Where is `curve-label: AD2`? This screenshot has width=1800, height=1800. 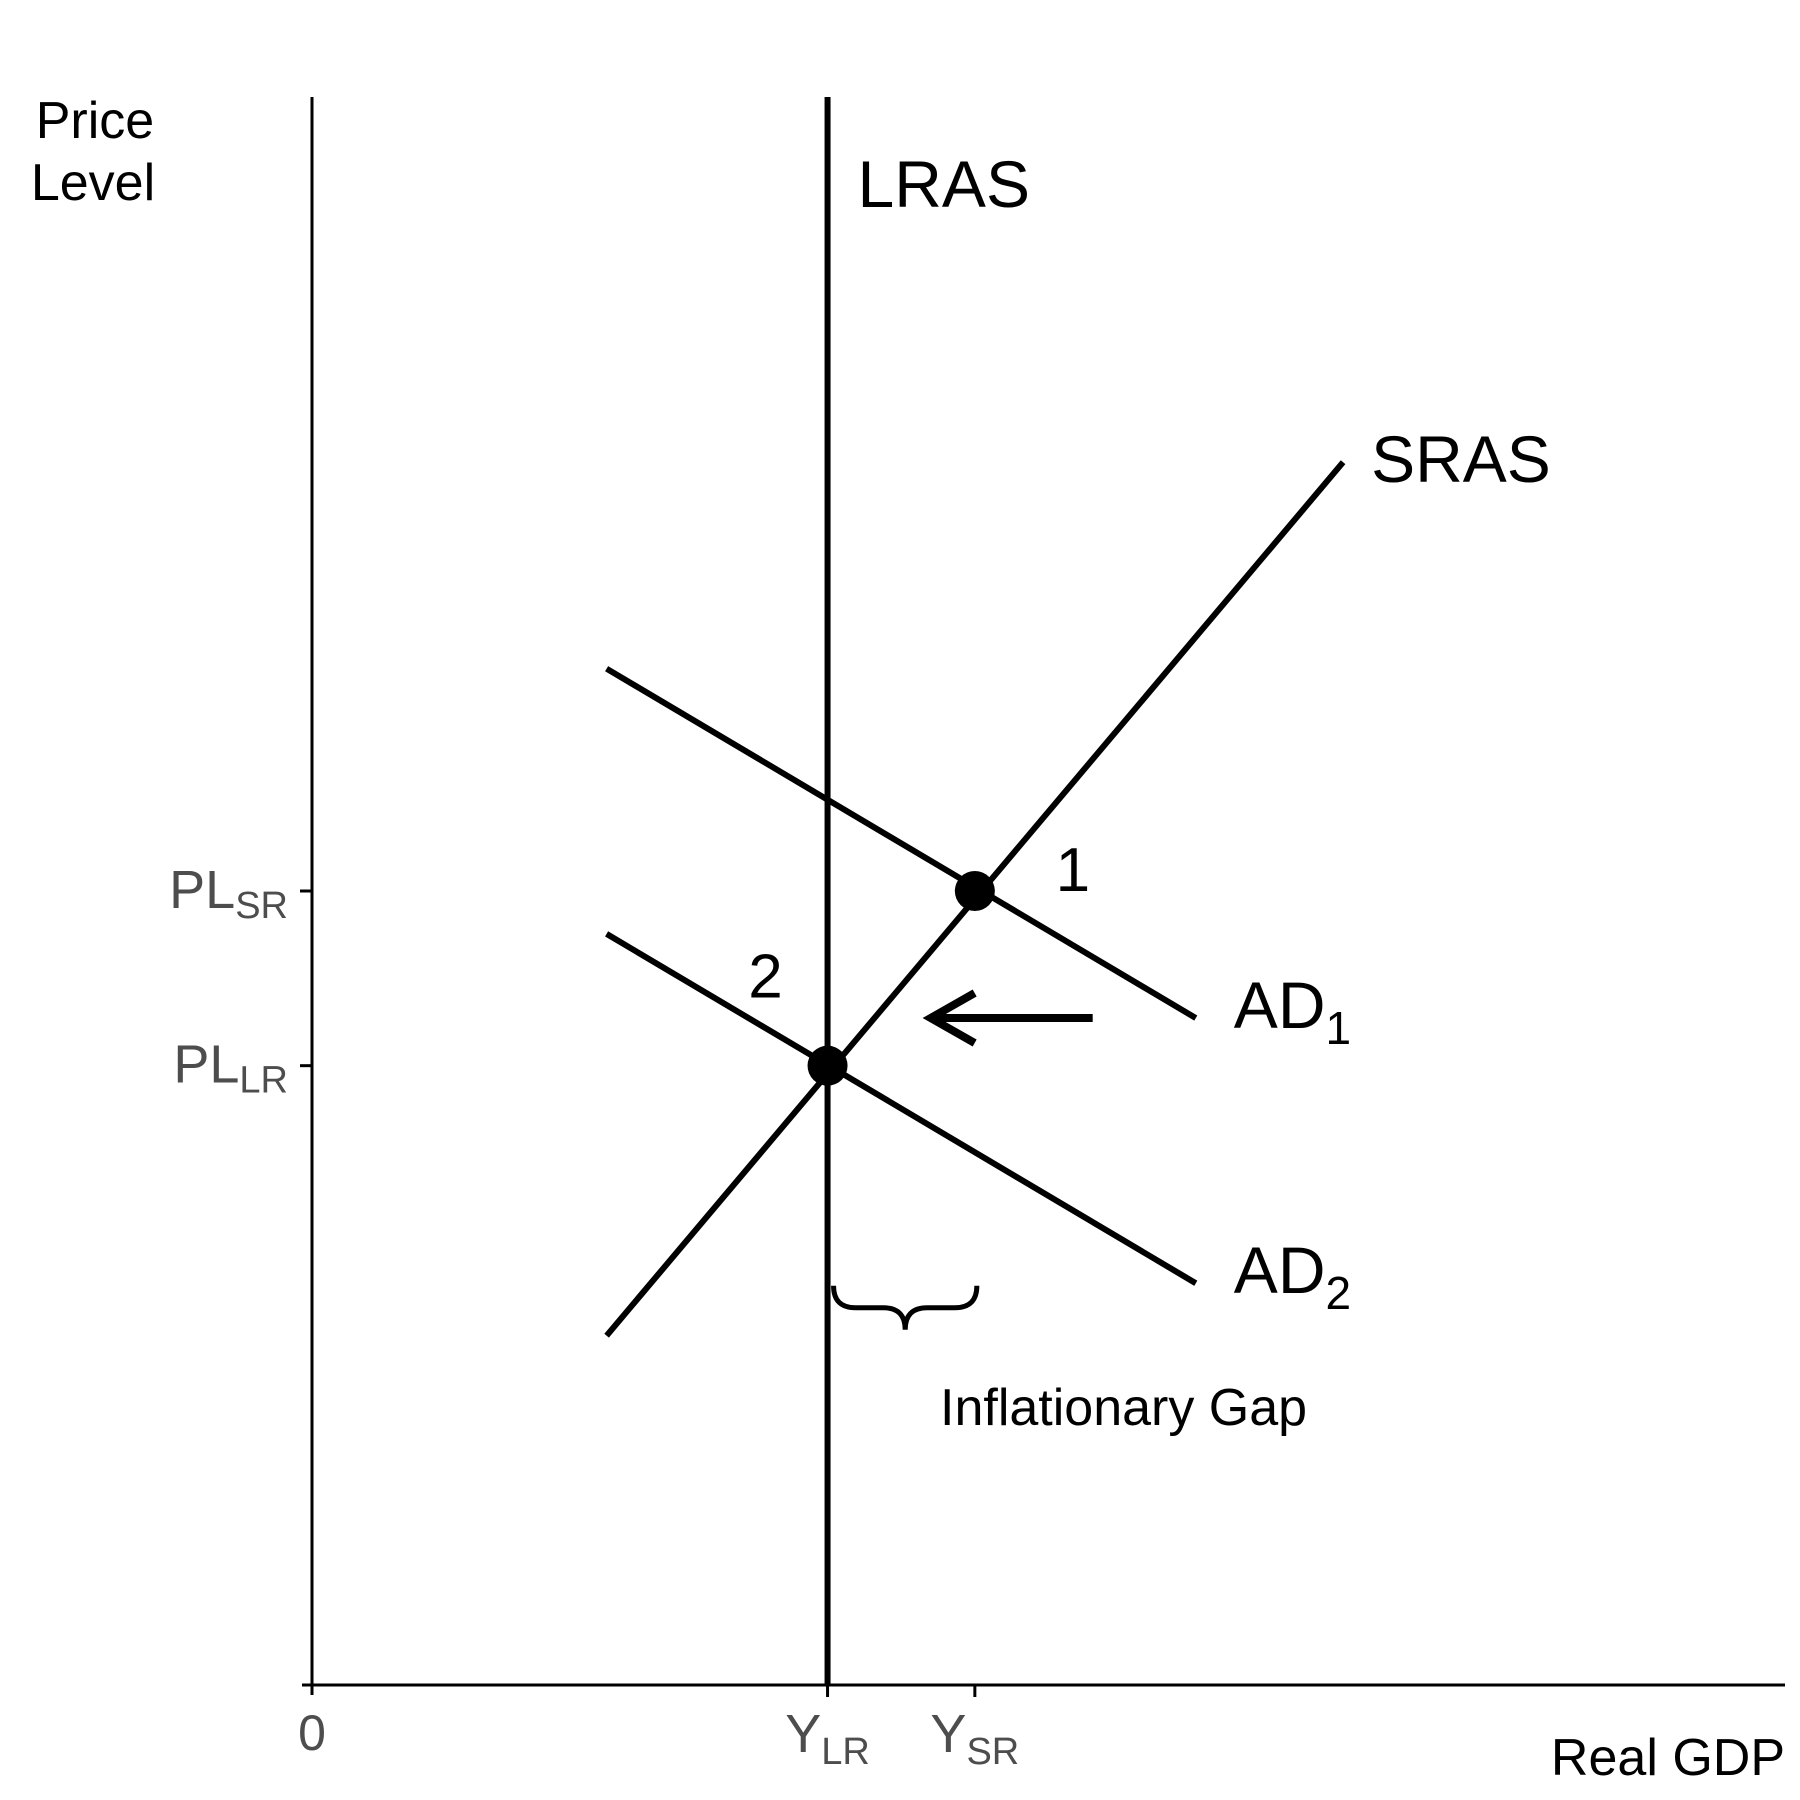
curve-label: AD2 is located at coordinates (1292, 1276).